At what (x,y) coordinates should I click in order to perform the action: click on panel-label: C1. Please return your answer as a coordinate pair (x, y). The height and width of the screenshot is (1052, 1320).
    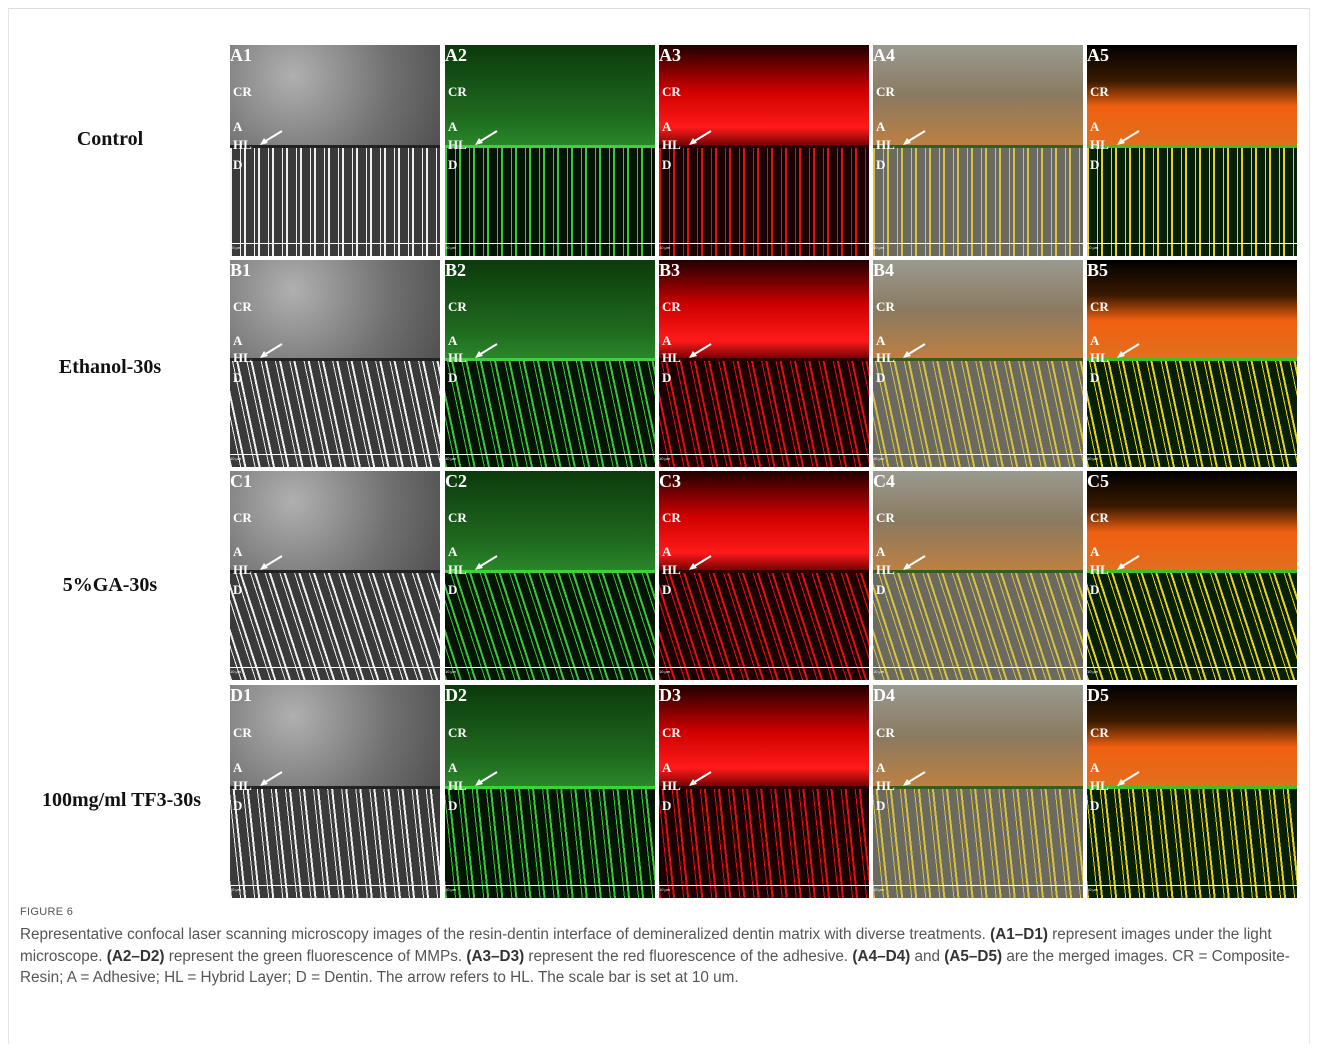
    Looking at the image, I should click on (241, 481).